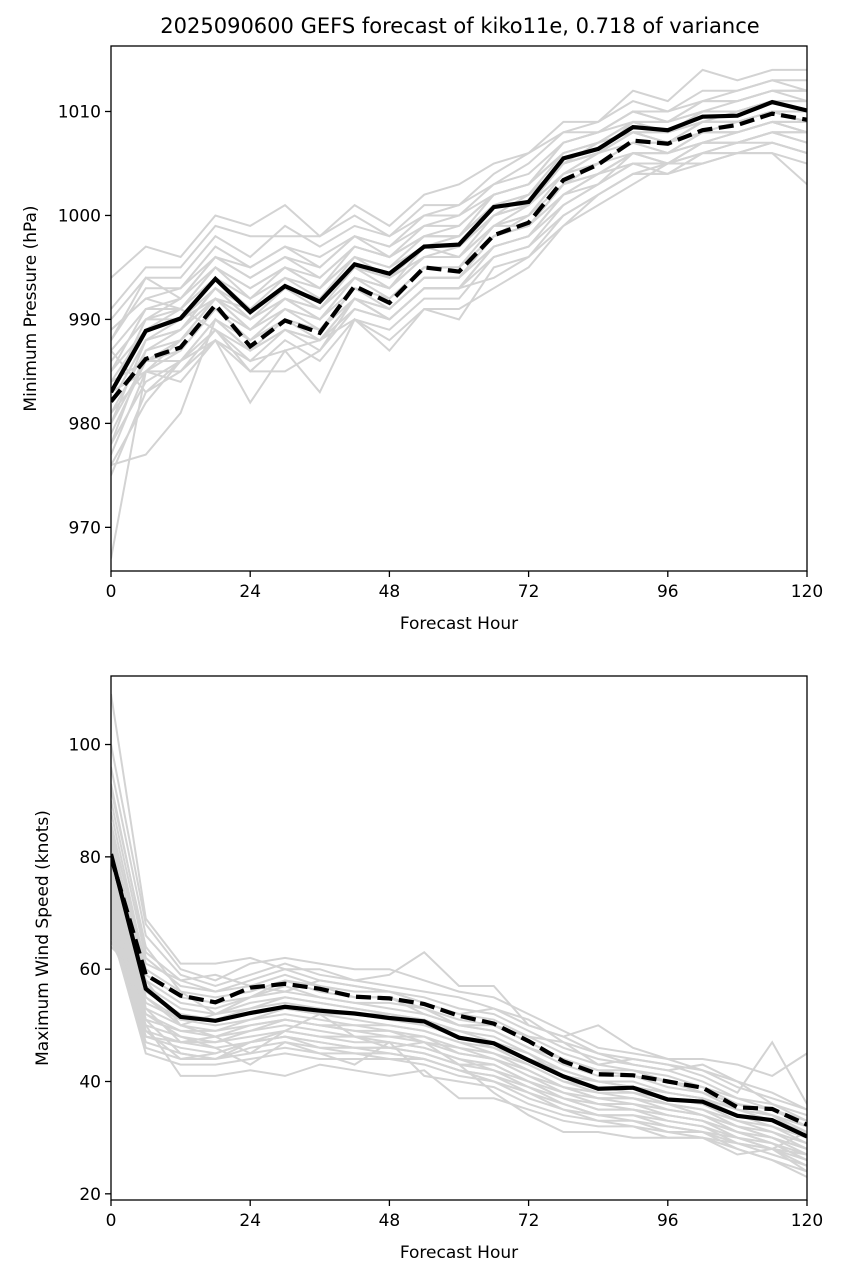  Describe the element at coordinates (79, 112) in the screenshot. I see `y-tick-label: 1010` at that location.